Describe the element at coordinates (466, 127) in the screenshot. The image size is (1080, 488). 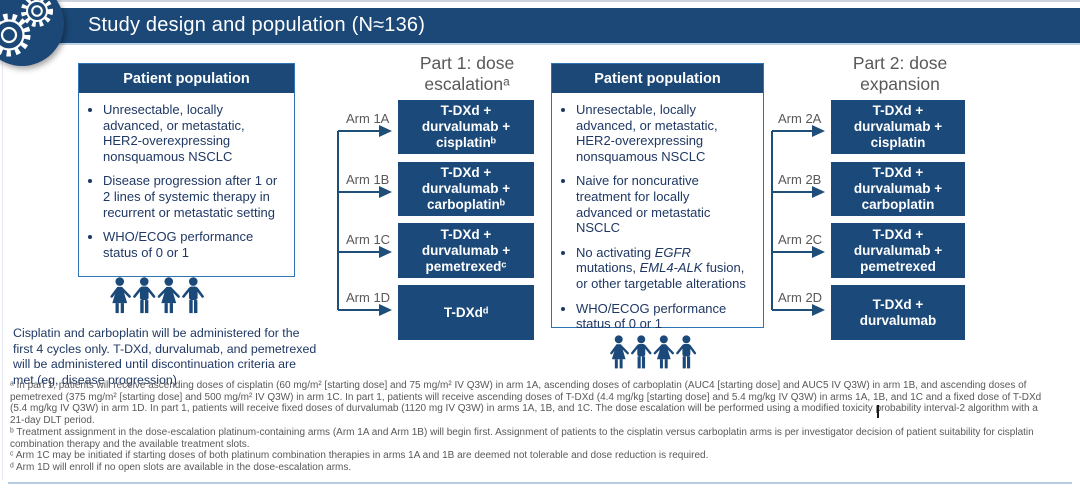
I see `arm-1a-box: T-DXd + durvalumab + cisplatinᵇ` at that location.